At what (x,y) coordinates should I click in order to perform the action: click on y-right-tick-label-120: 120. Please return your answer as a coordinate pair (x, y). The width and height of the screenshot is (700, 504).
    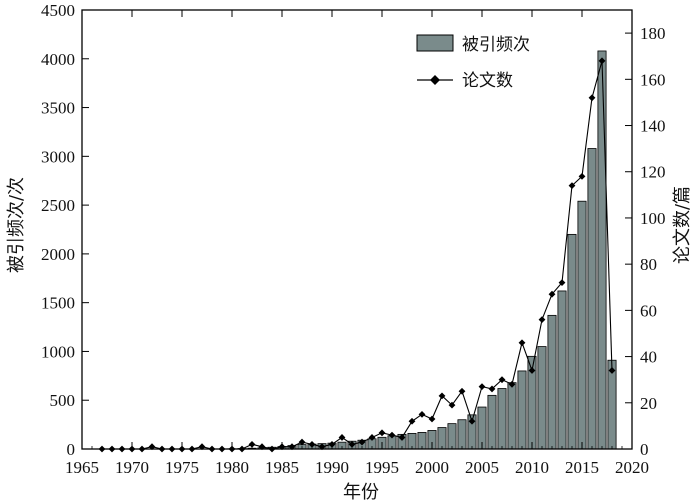
    Looking at the image, I should click on (653, 172).